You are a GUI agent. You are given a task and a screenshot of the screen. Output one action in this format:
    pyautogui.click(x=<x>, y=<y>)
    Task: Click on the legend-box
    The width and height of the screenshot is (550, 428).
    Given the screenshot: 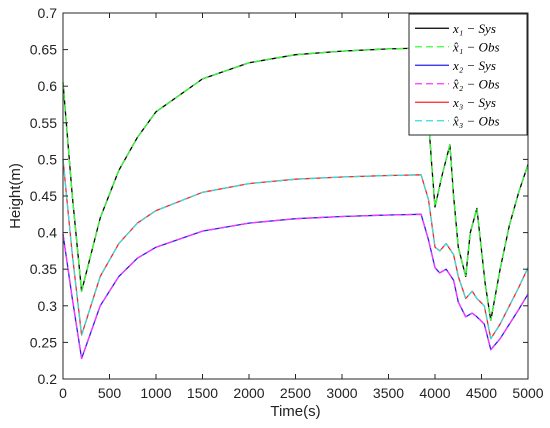 What is the action you would take?
    pyautogui.click(x=468, y=74)
    